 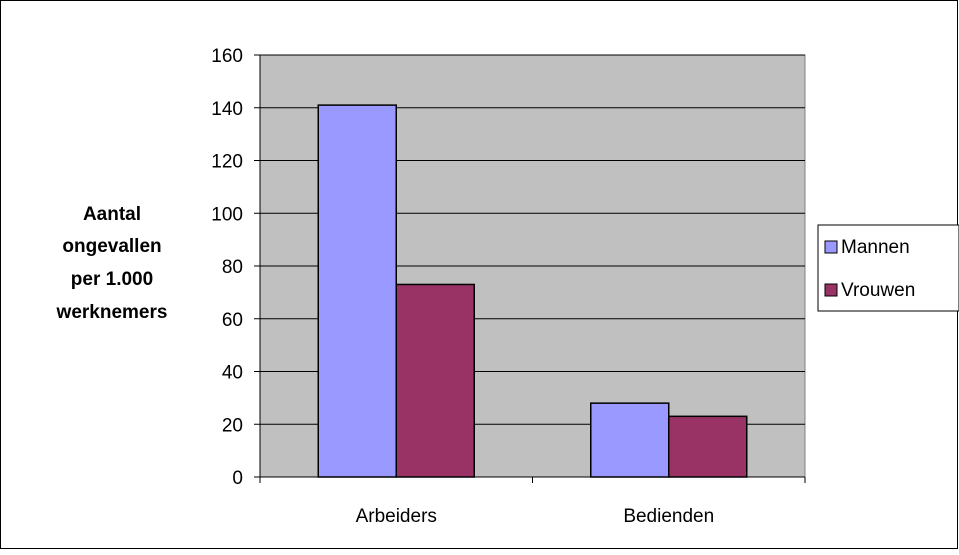 What do you see at coordinates (878, 290) in the screenshot?
I see `legend-label-vrouwen: Vrouwen` at bounding box center [878, 290].